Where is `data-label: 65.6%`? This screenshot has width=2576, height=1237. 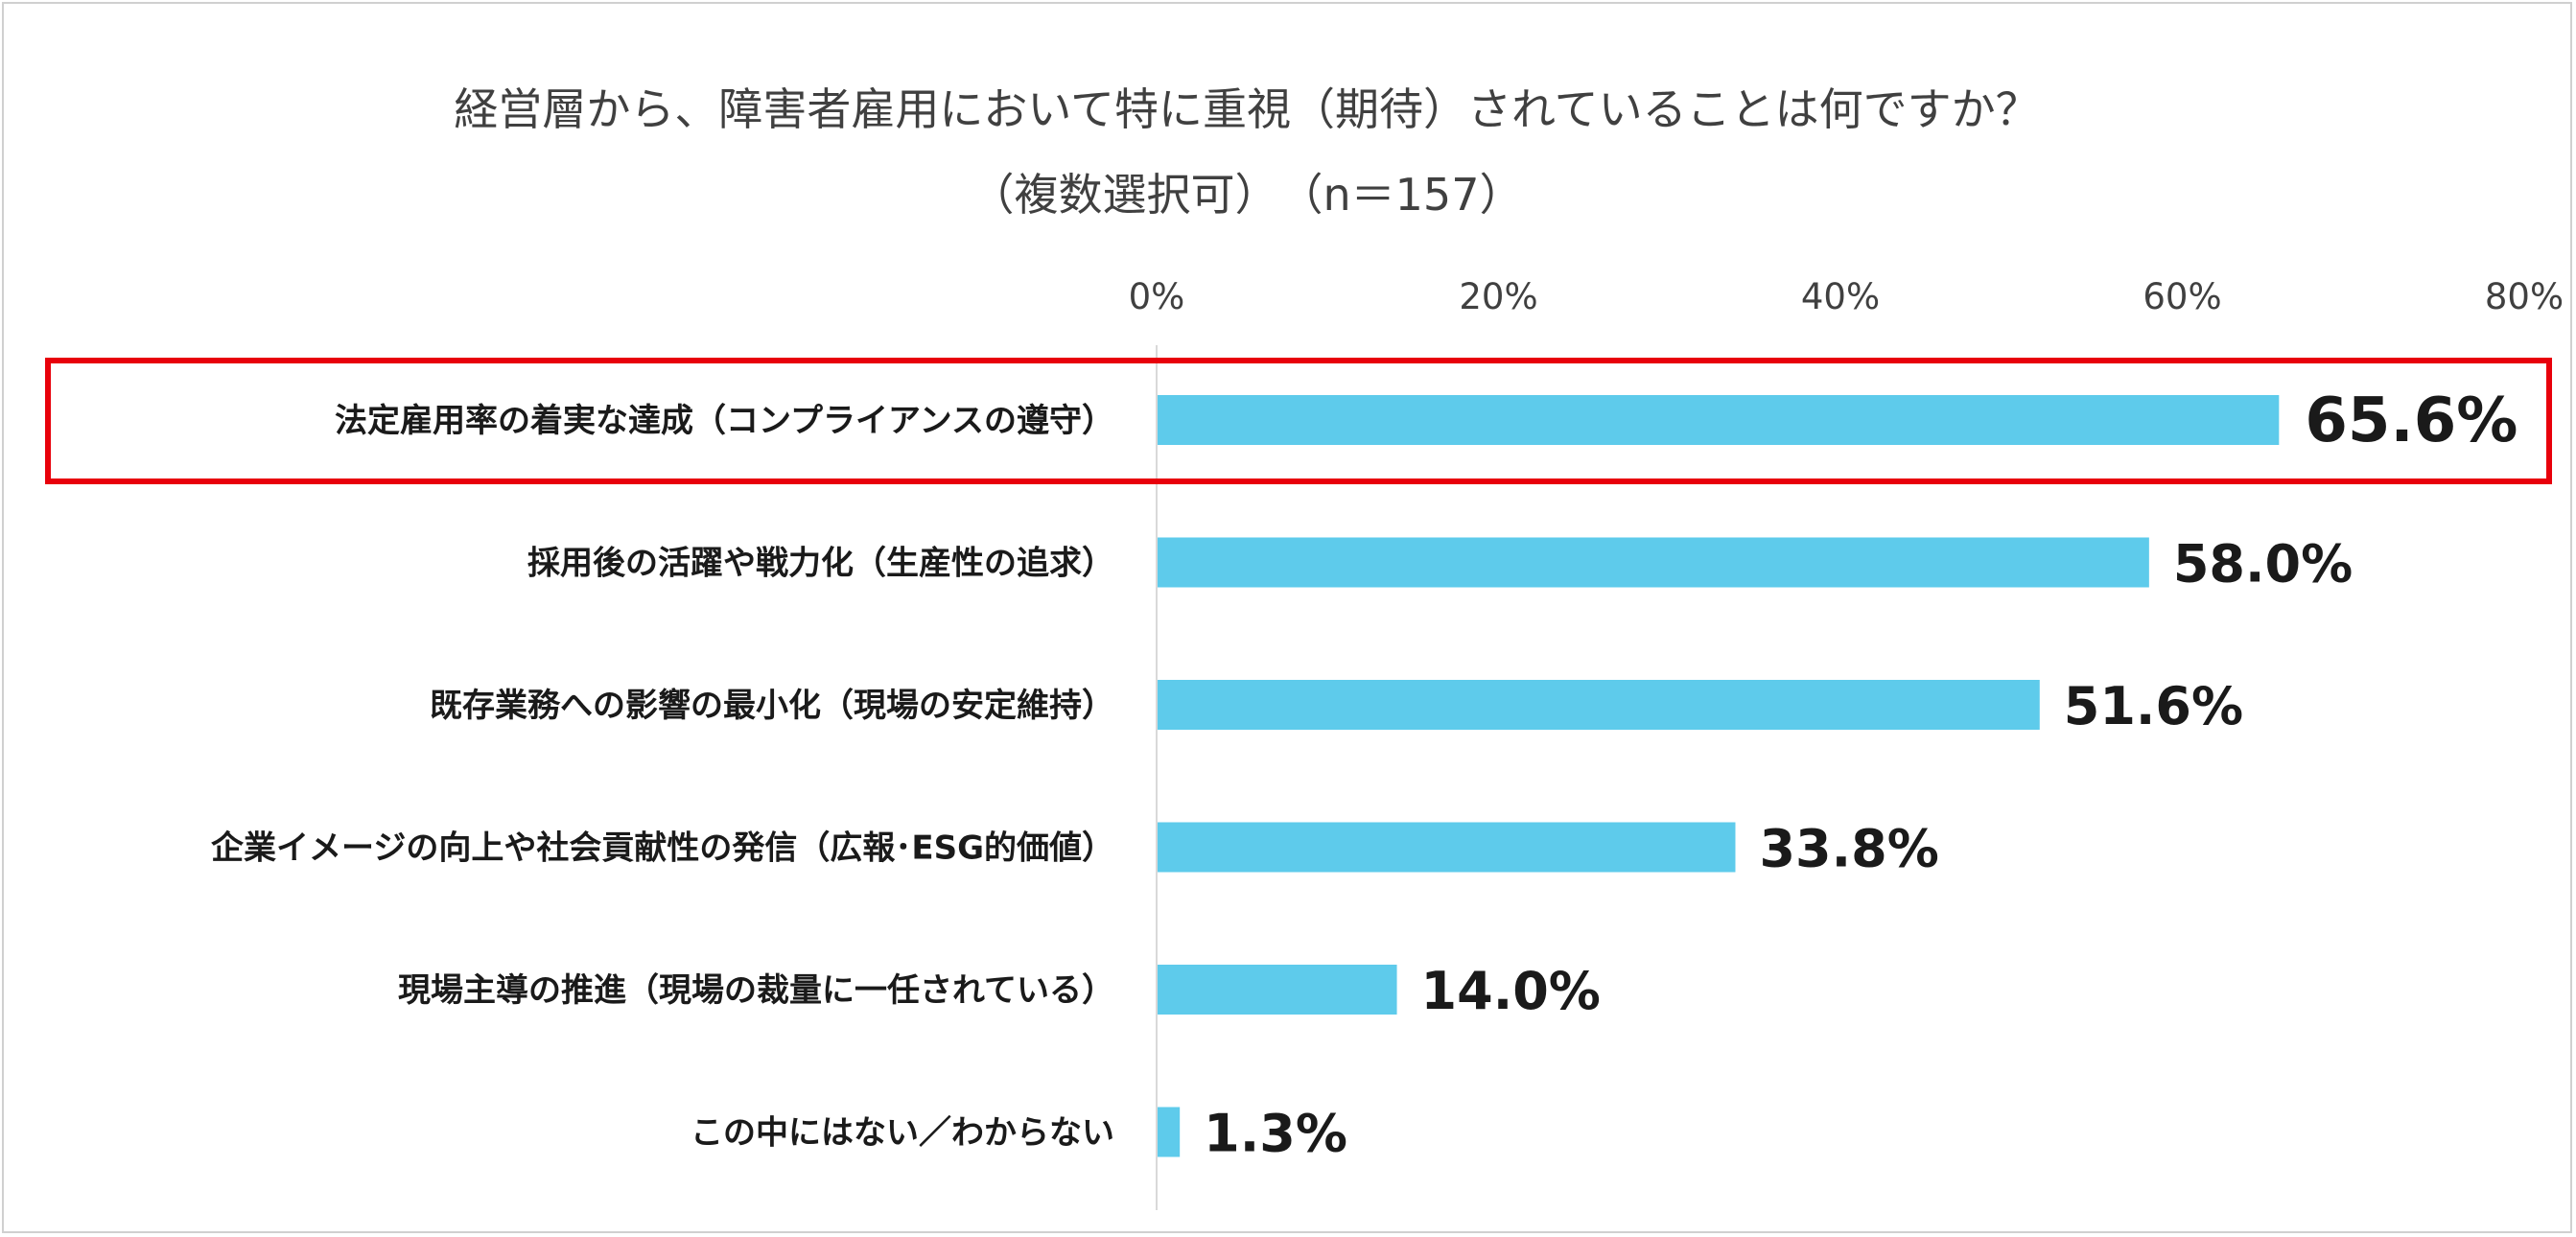 data-label: 65.6% is located at coordinates (2411, 421).